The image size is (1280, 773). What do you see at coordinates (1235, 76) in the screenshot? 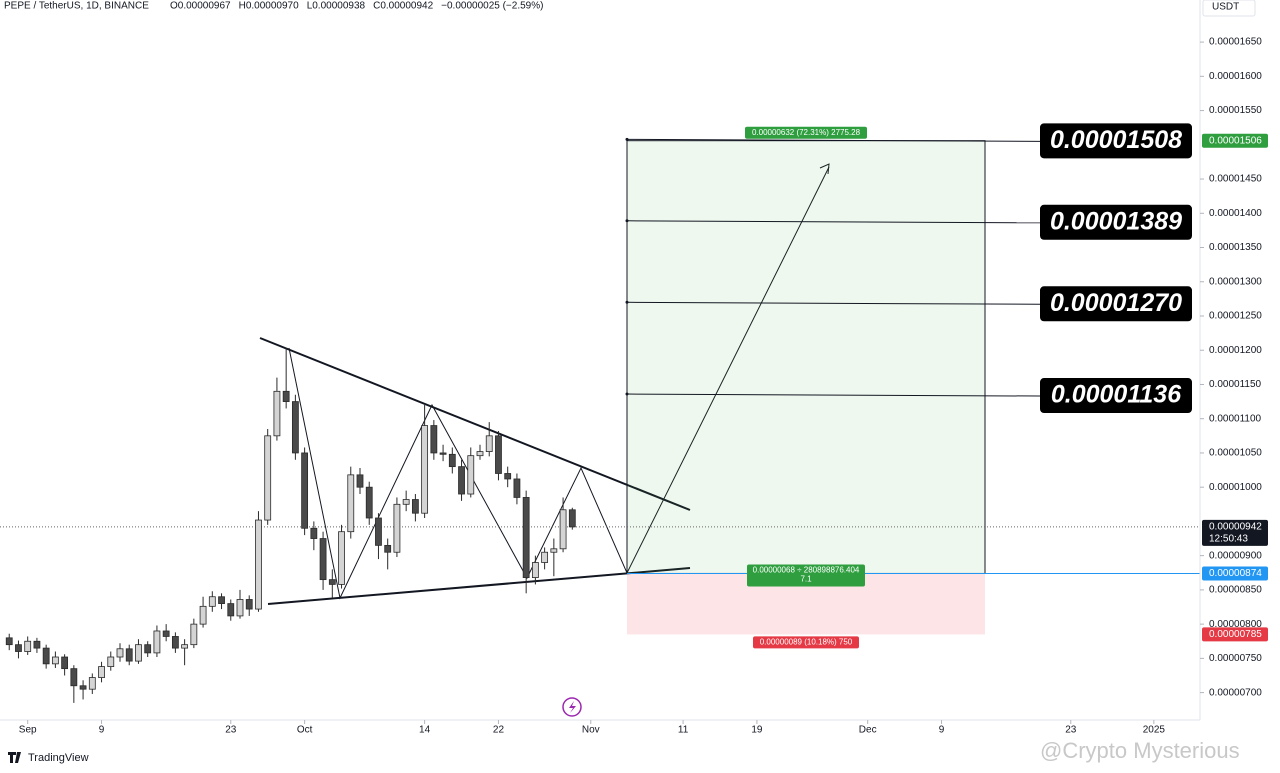
I see `y-tick-label: 0.00001600` at bounding box center [1235, 76].